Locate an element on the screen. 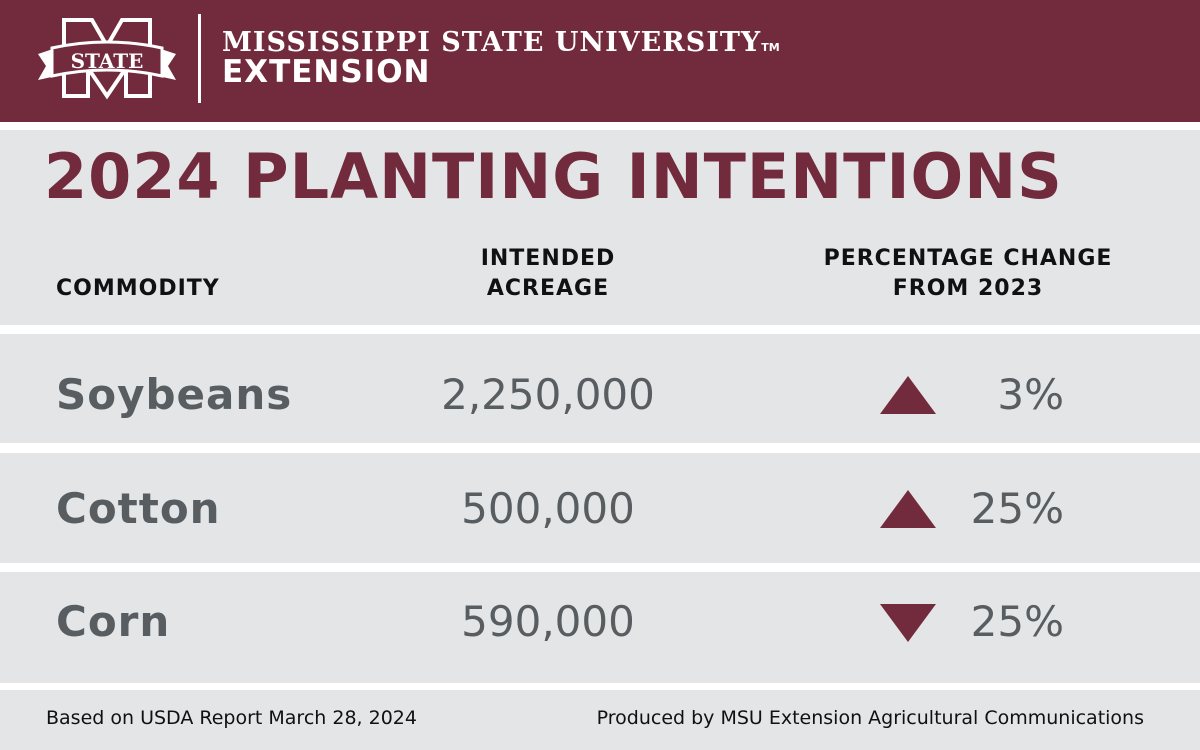  footer is located at coordinates (600, 720).